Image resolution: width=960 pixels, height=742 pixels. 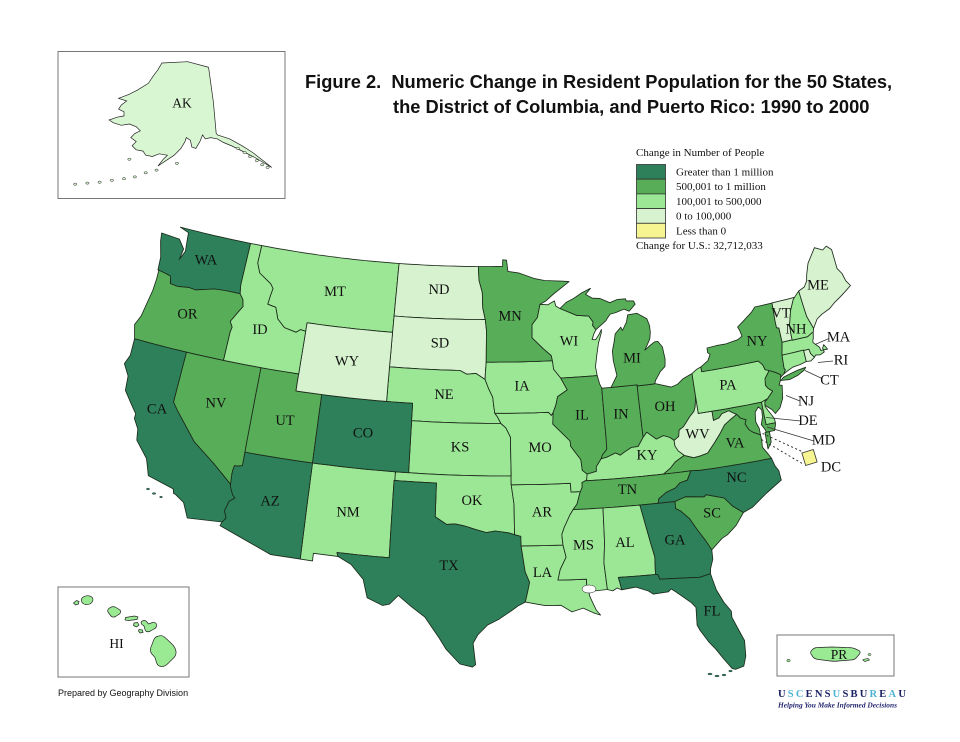 I want to click on svg-text: Greater than 1 million, so click(x=725, y=173).